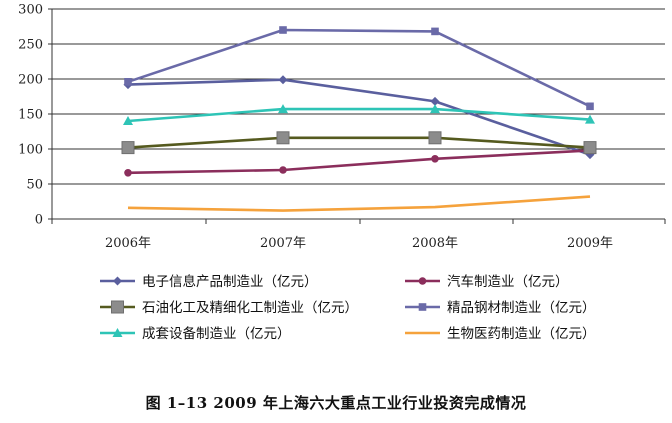 This screenshot has width=672, height=423. I want to click on legend-item: 成套设备制造业（亿元）, so click(195, 333).